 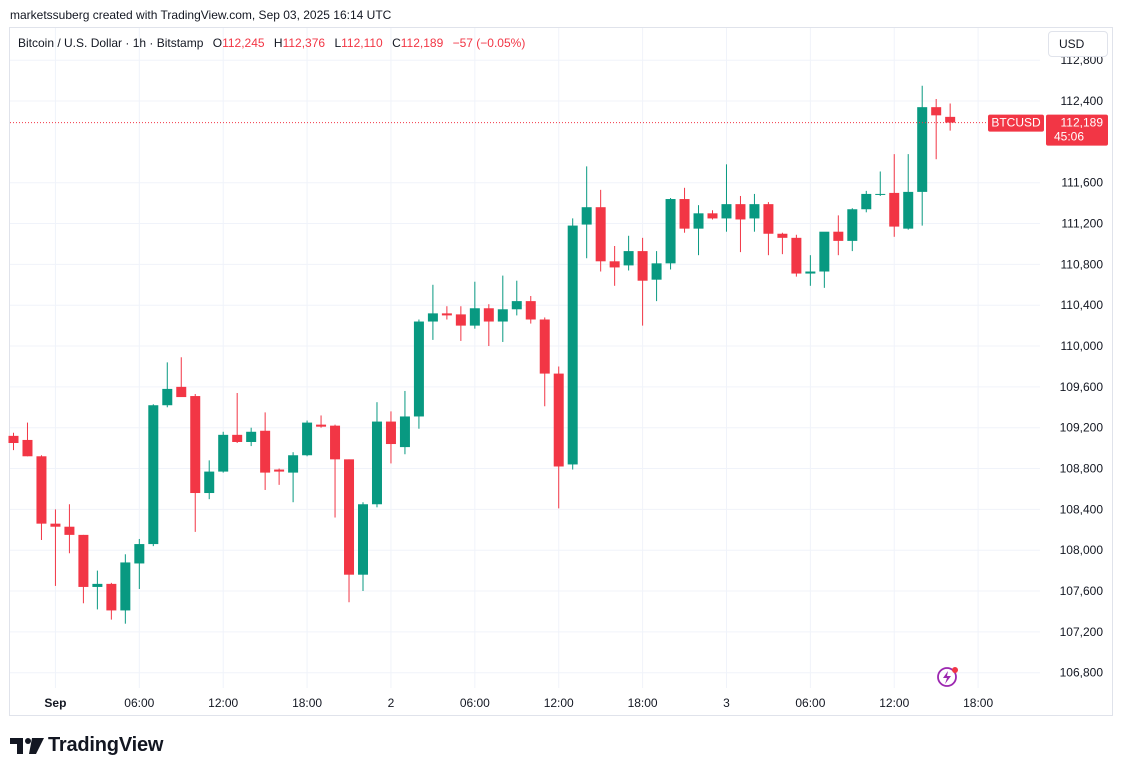 What do you see at coordinates (1082, 550) in the screenshot?
I see `price-tick-label: 108,000` at bounding box center [1082, 550].